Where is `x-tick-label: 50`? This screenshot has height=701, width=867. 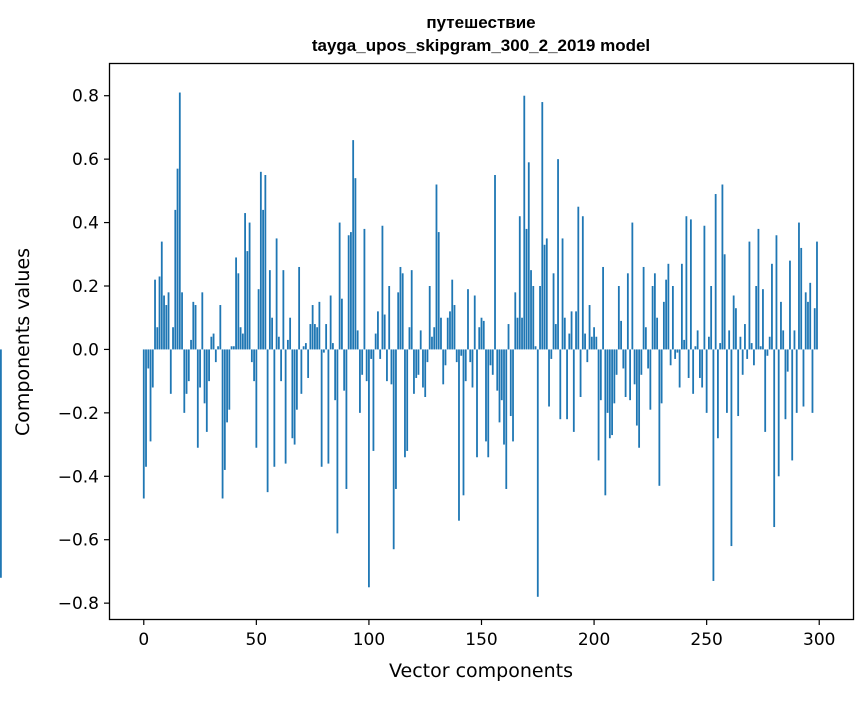 x-tick-label: 50 is located at coordinates (257, 640).